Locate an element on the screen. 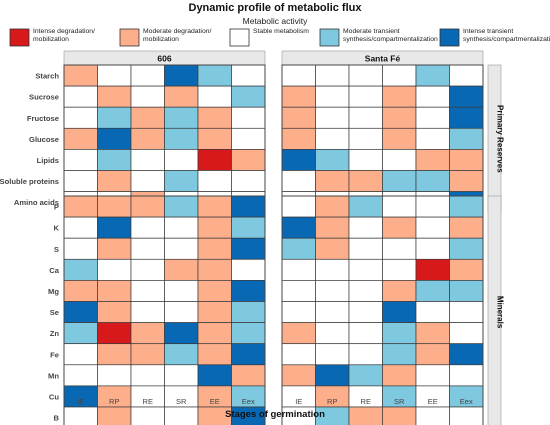 The image size is (550, 425). stage-labels: IE RP RE SR EE Eex IE RP RE SR EE Eex is located at coordinates (275, 401).